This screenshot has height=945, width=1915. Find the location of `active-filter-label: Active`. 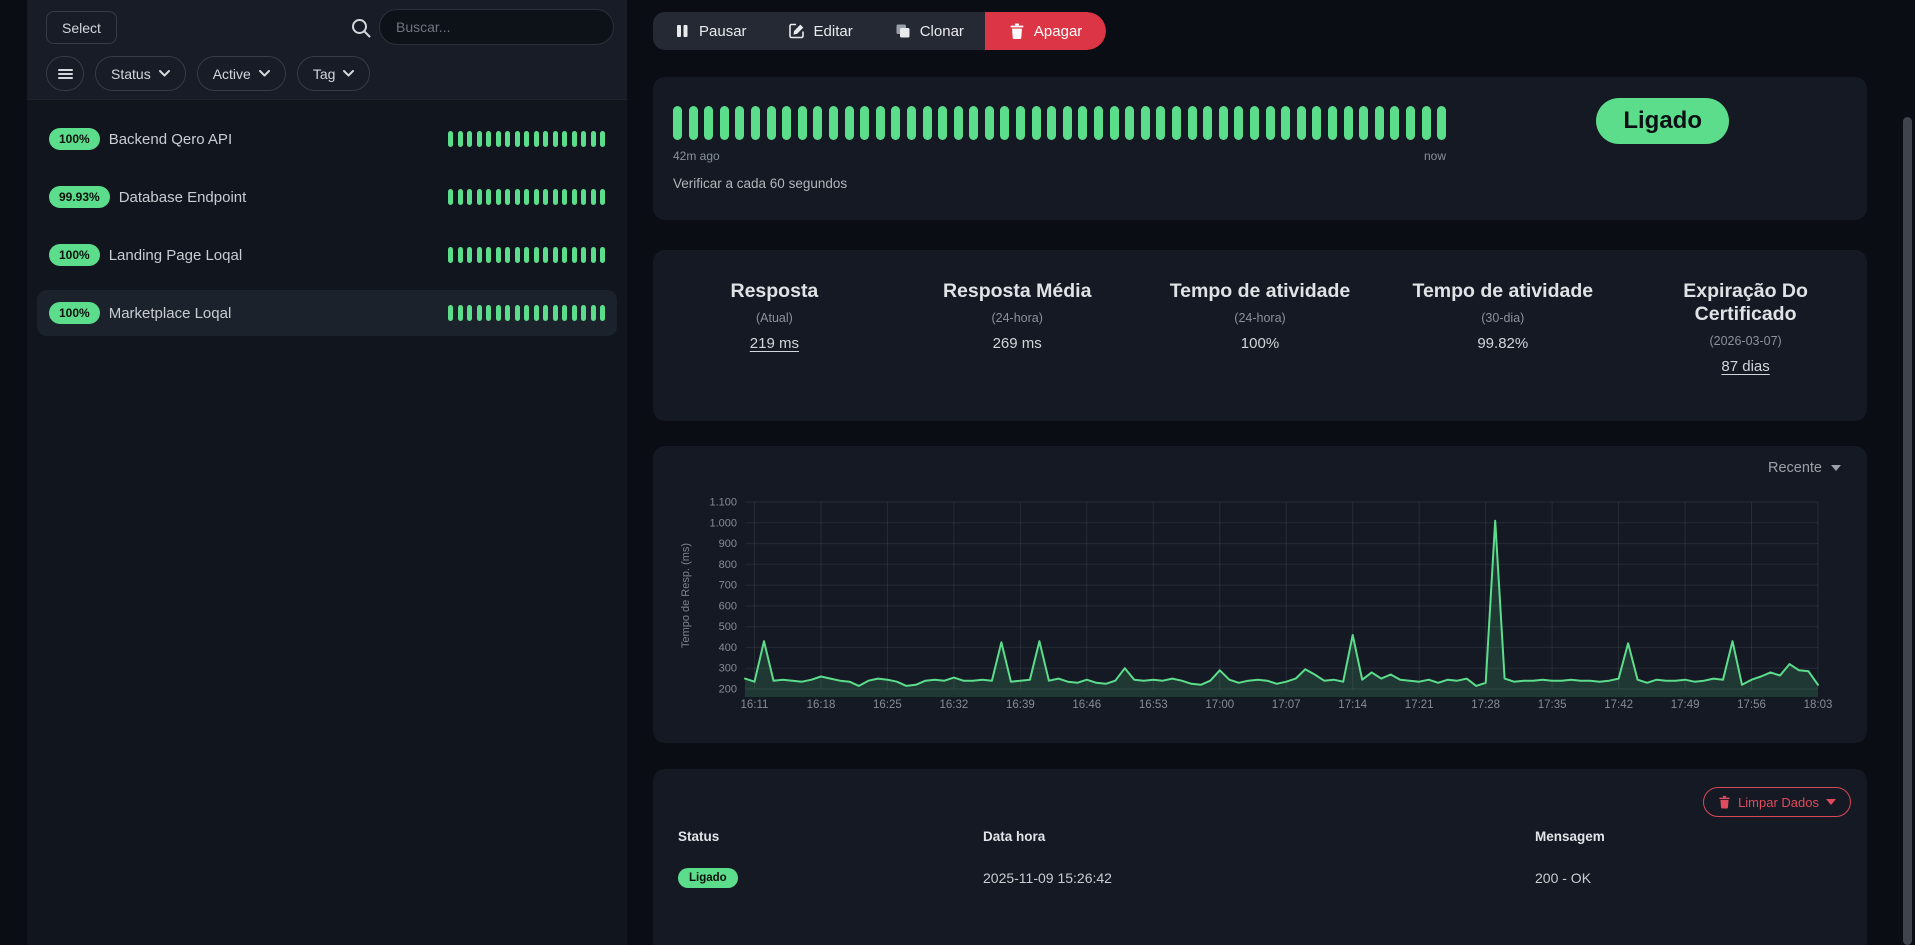

active-filter-label: Active is located at coordinates (231, 73).